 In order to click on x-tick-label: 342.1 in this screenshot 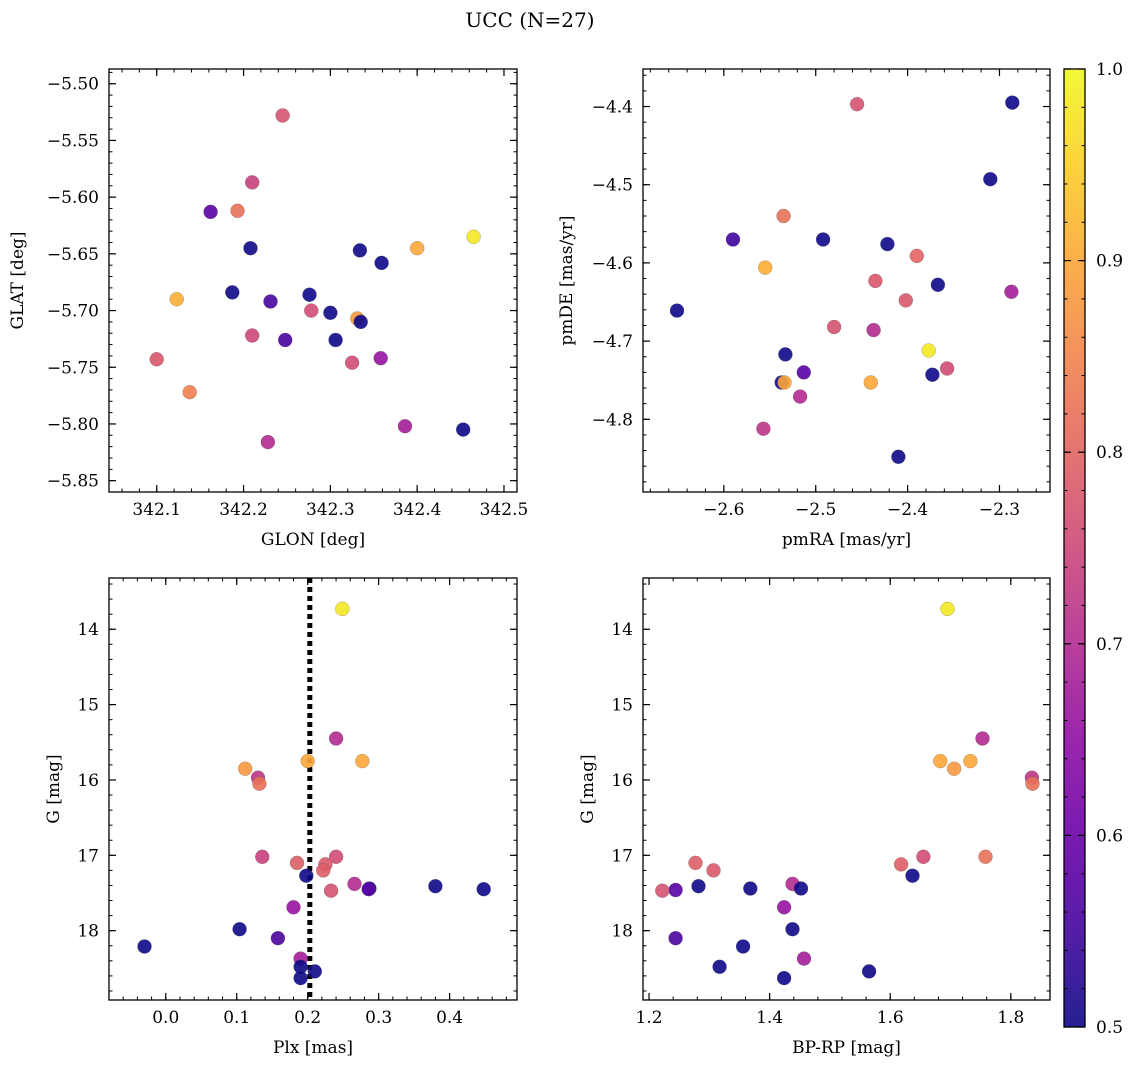, I will do `click(156, 510)`.